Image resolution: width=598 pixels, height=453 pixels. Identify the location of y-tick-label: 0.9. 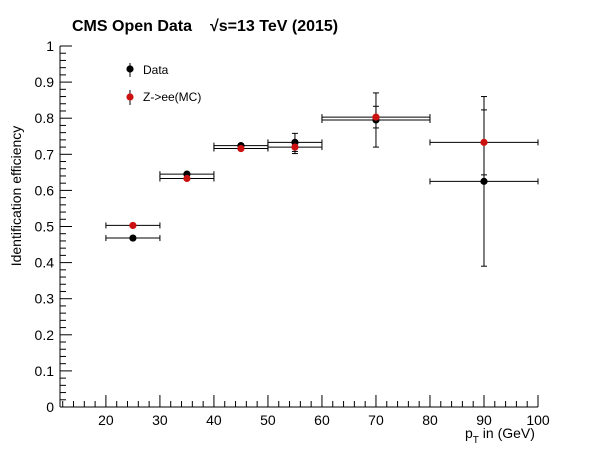
(45, 82).